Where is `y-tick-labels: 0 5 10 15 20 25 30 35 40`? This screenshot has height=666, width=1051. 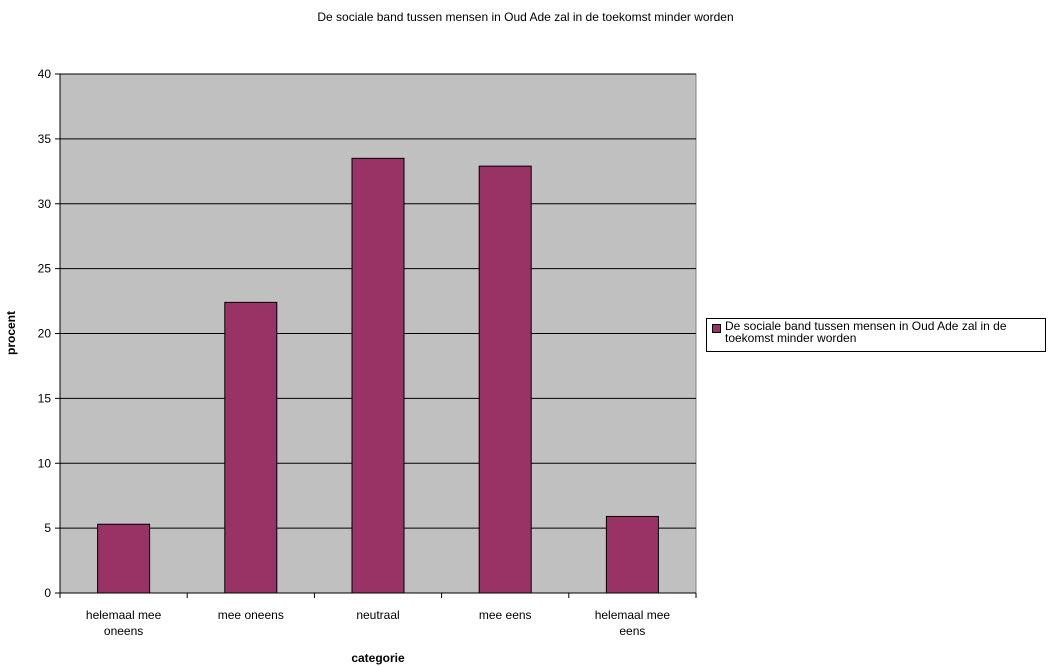 y-tick-labels: 0 5 10 15 20 25 30 35 40 is located at coordinates (45, 333).